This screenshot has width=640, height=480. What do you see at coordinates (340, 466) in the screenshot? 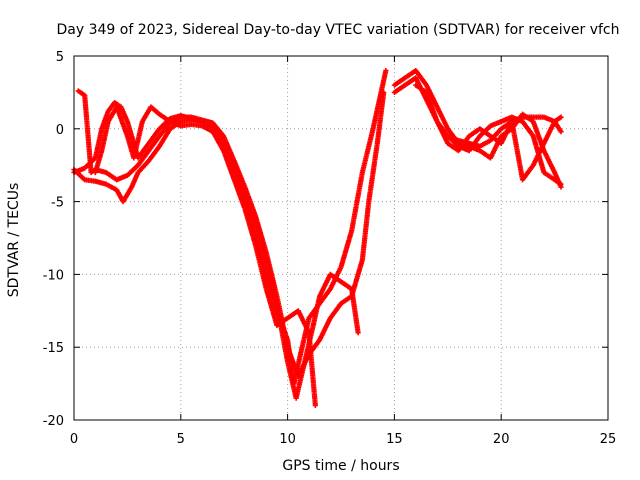
I see `x-axis-label: GPS time / hours` at bounding box center [340, 466].